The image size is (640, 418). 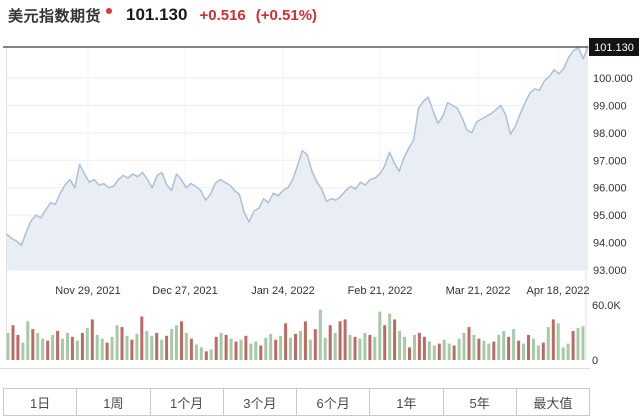 I want to click on range-tab-1y: 1年, so click(x=405, y=402).